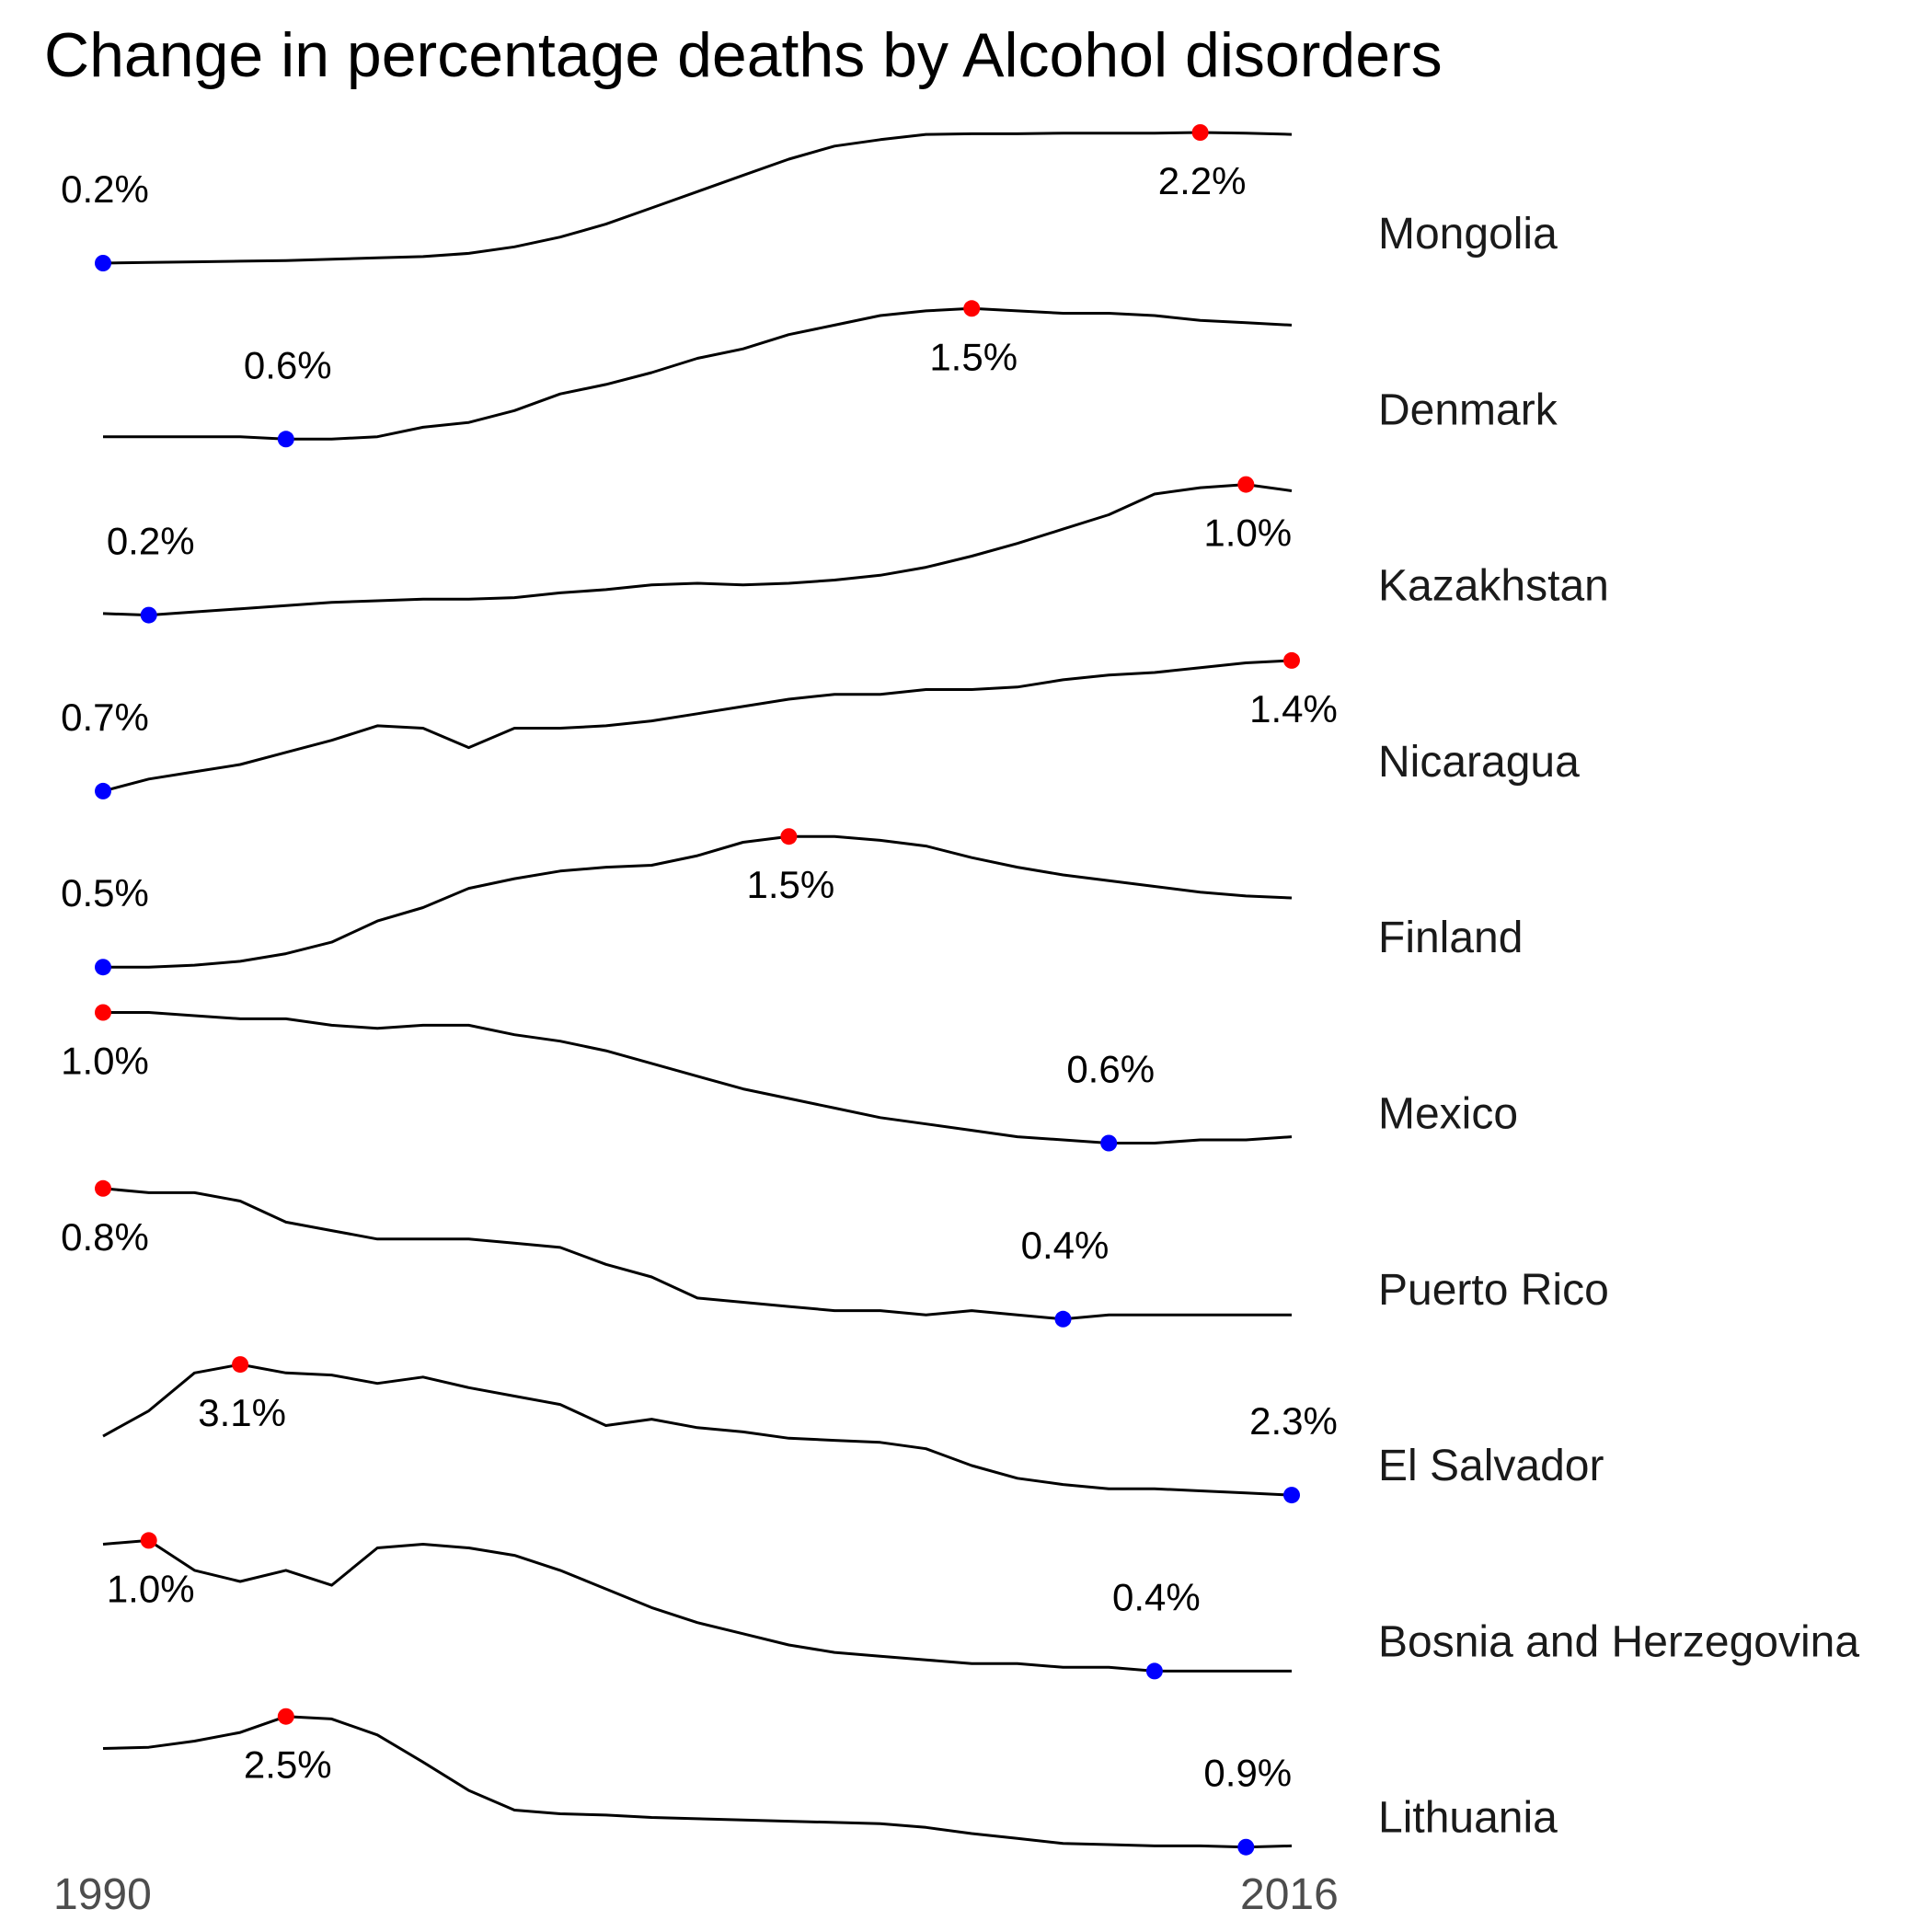 The height and width of the screenshot is (1932, 1932). Describe the element at coordinates (1289, 1894) in the screenshot. I see `x-axis-end-label: 2016` at that location.